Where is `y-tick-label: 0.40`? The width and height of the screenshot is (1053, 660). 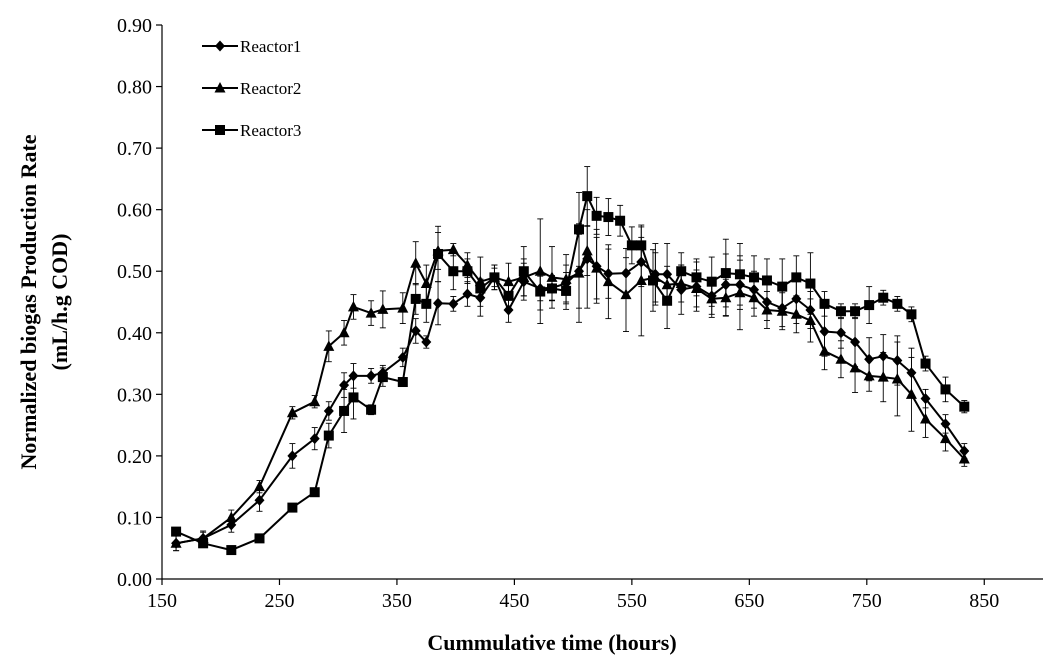 y-tick-label: 0.40 is located at coordinates (134, 334).